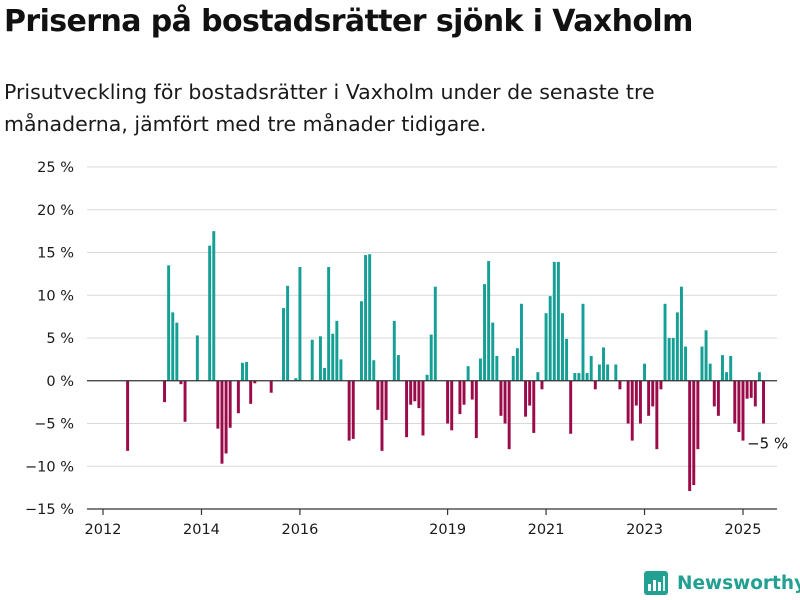 This screenshot has height=600, width=800. Describe the element at coordinates (738, 583) in the screenshot. I see `brand-name: Newsworthy` at that location.